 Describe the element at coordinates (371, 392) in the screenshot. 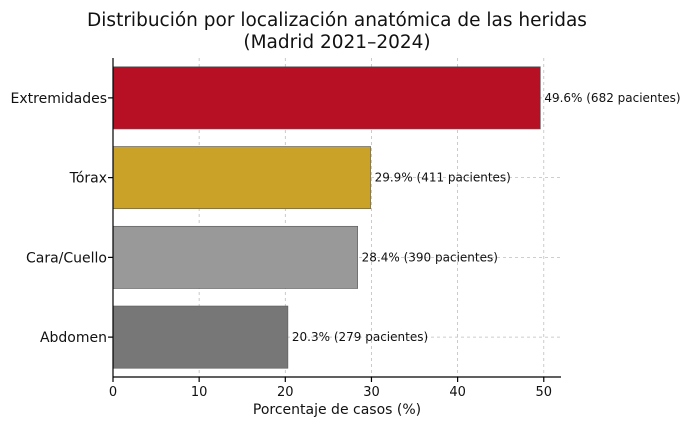

I see `x-tick-label-3: 30` at that location.